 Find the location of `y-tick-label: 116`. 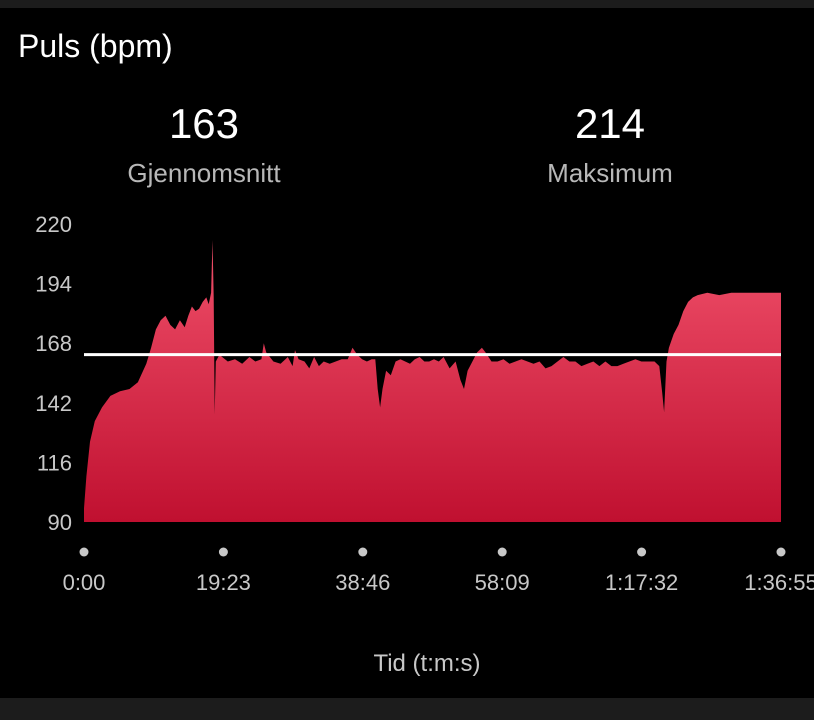

y-tick-label: 116 is located at coordinates (54, 462).